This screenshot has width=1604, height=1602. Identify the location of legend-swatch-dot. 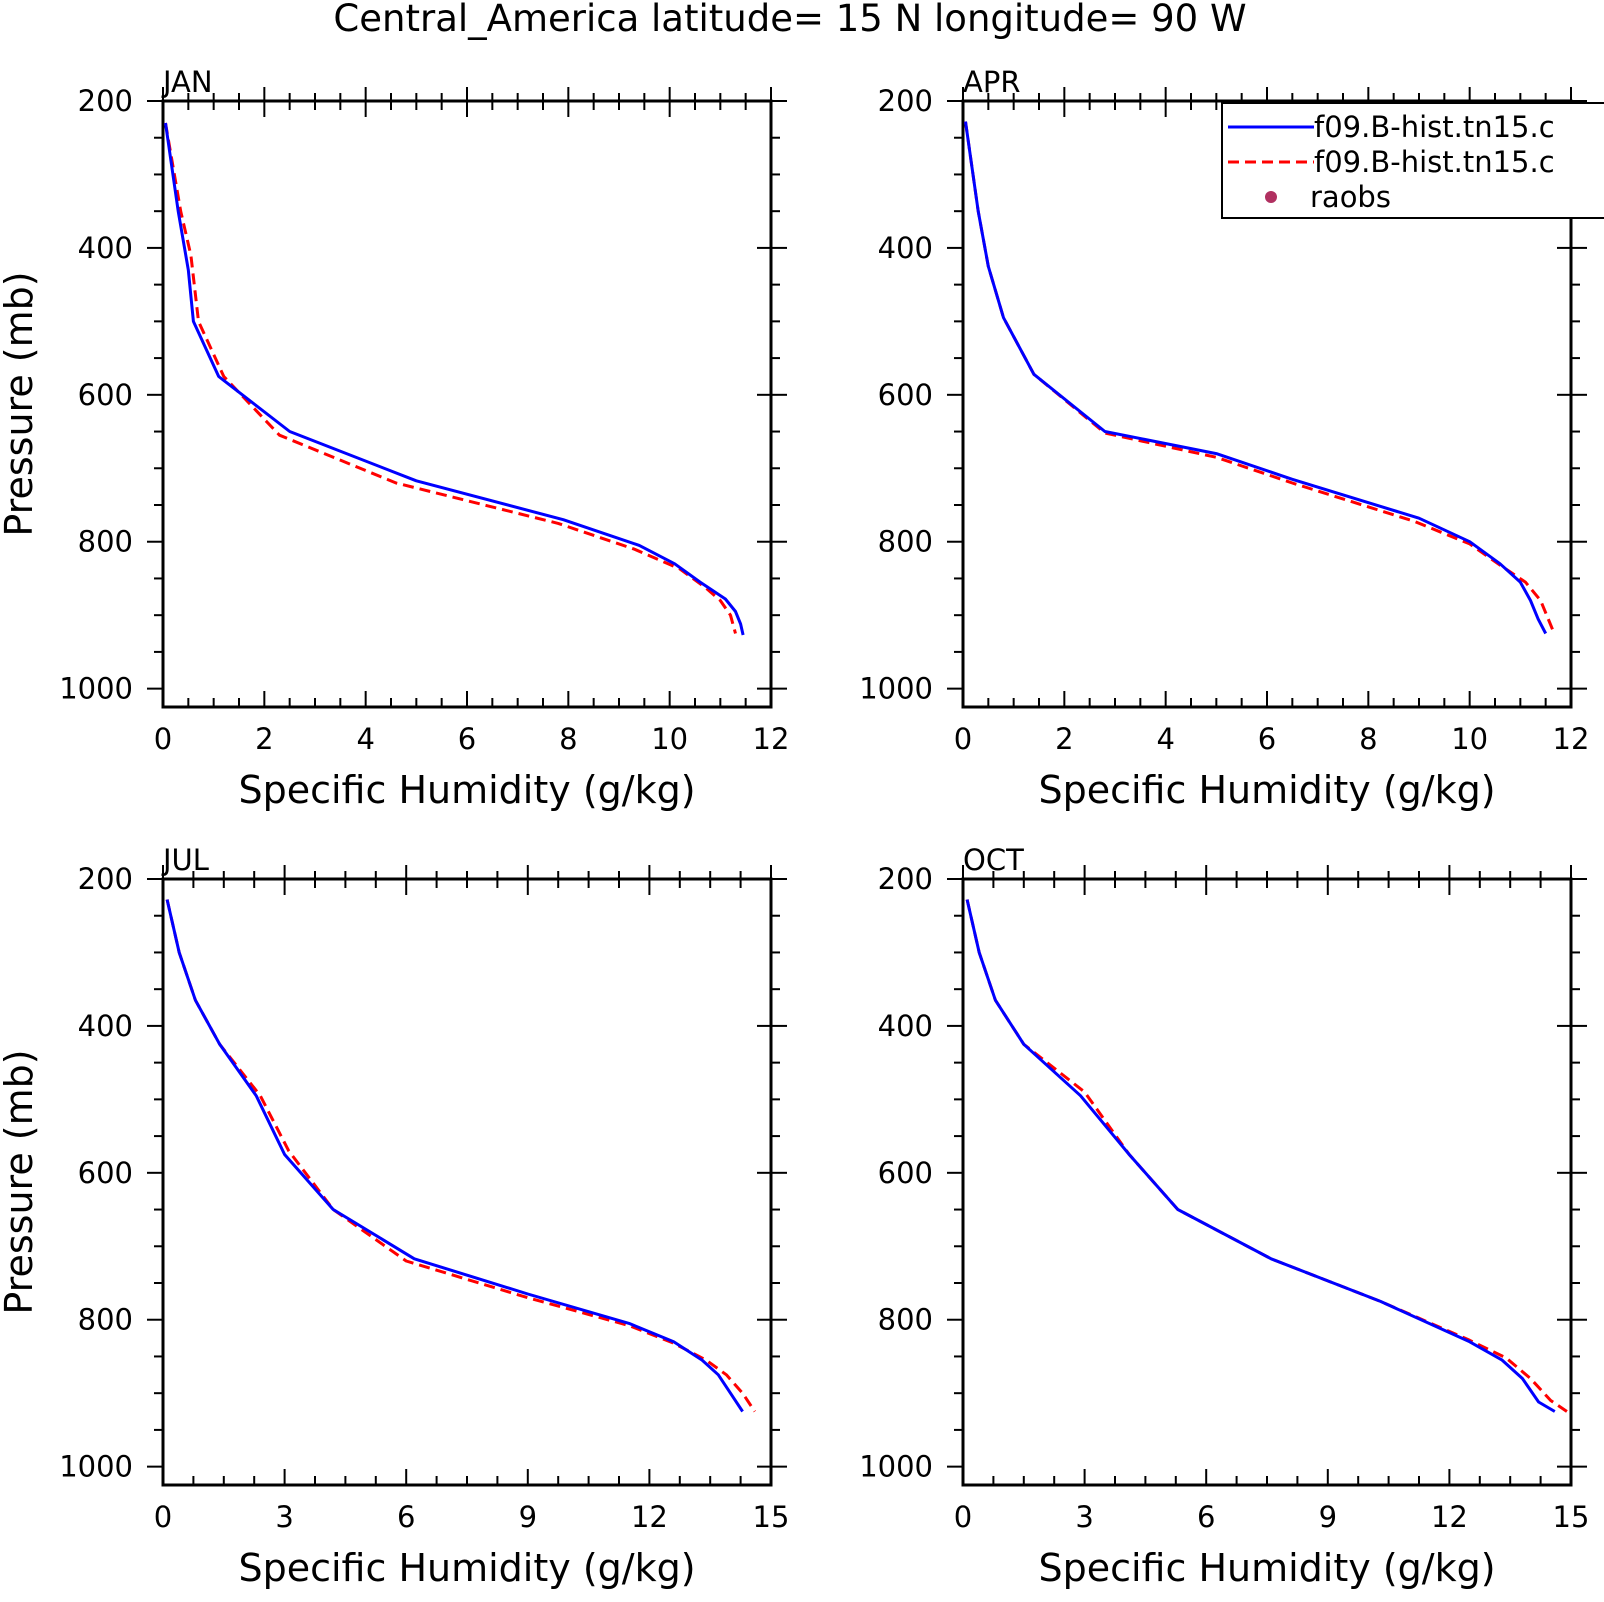
(1271, 197).